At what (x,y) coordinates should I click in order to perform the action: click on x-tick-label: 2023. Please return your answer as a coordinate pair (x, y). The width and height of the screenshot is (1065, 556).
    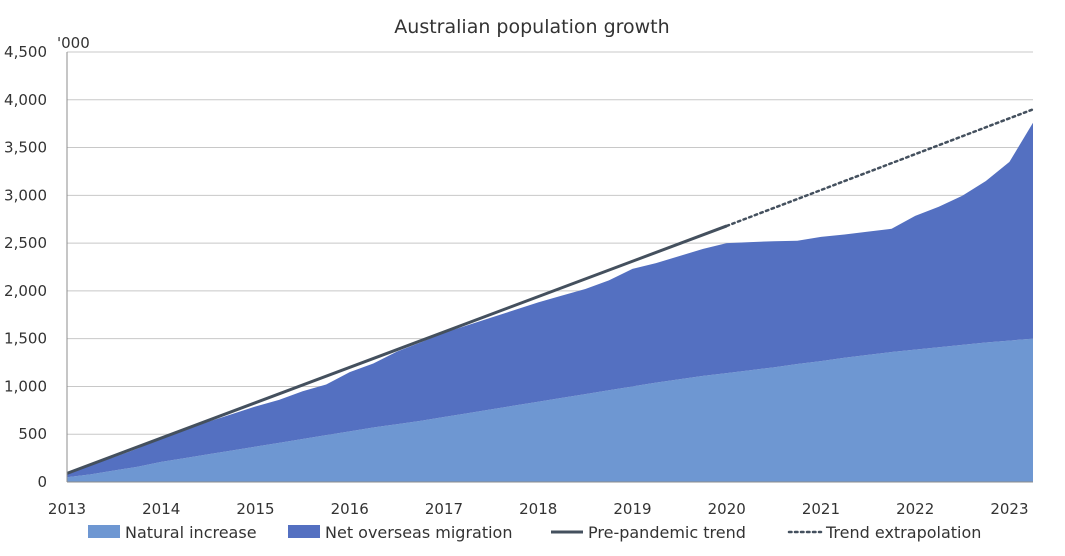
    Looking at the image, I should click on (1009, 509).